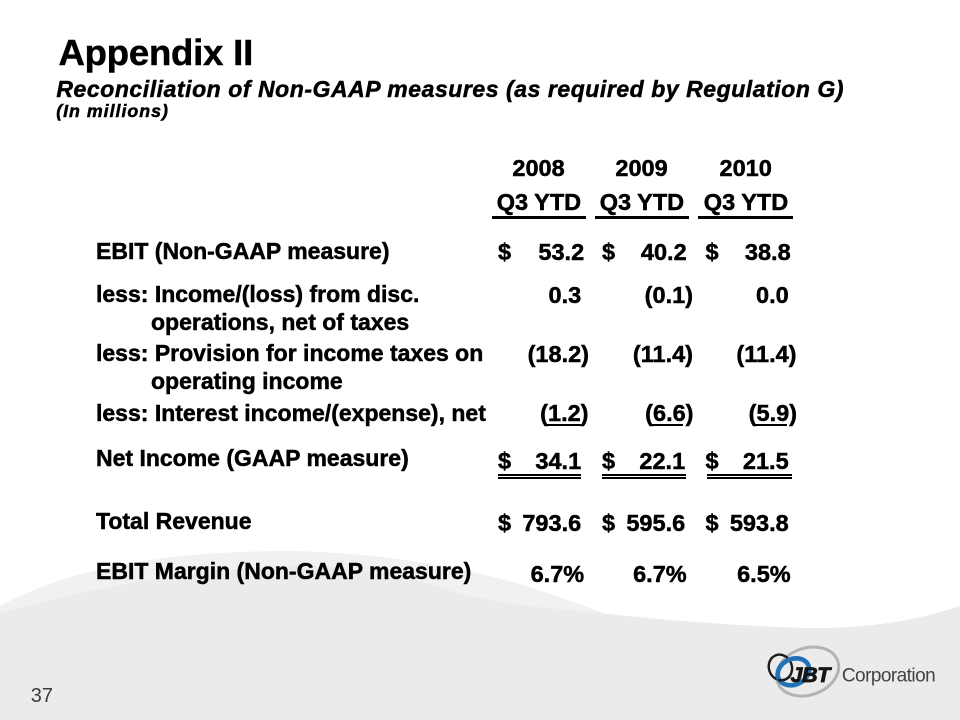 Image resolution: width=960 pixels, height=720 pixels. I want to click on svg-text: Corporation, so click(888, 675).